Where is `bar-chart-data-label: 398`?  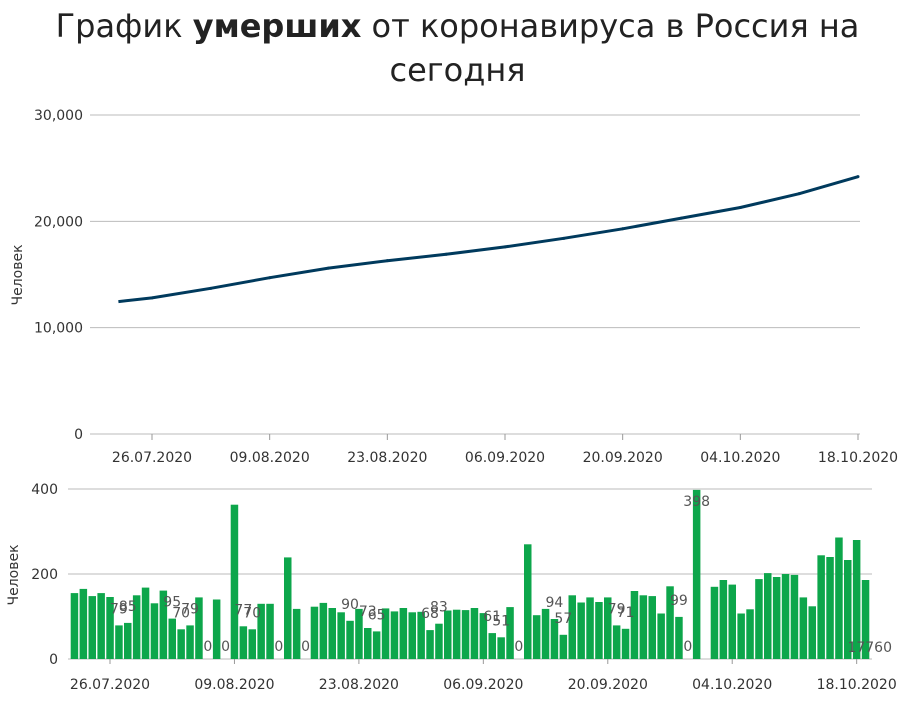 bar-chart-data-label: 398 is located at coordinates (696, 502).